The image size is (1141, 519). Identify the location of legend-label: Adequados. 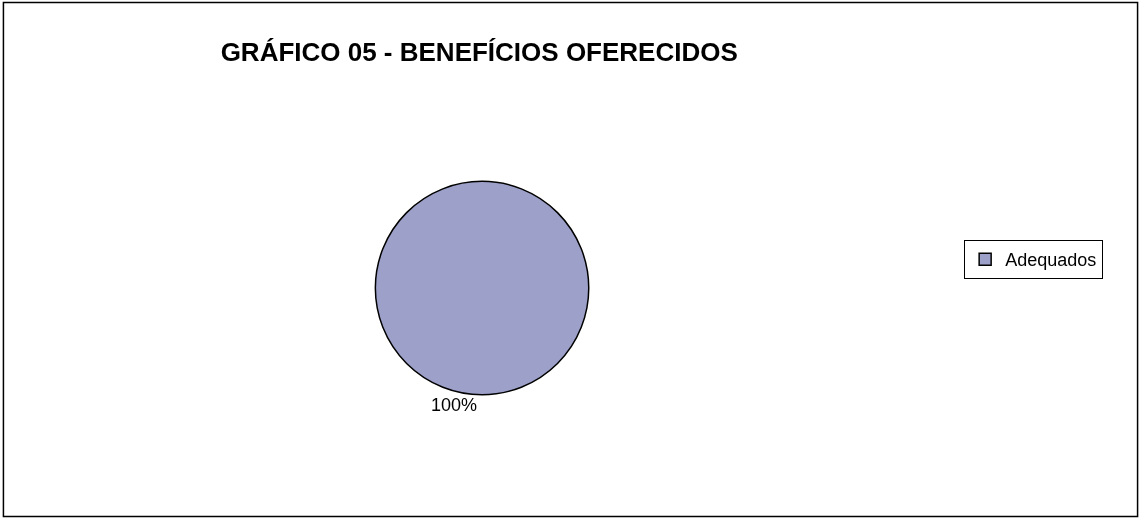
(1051, 260).